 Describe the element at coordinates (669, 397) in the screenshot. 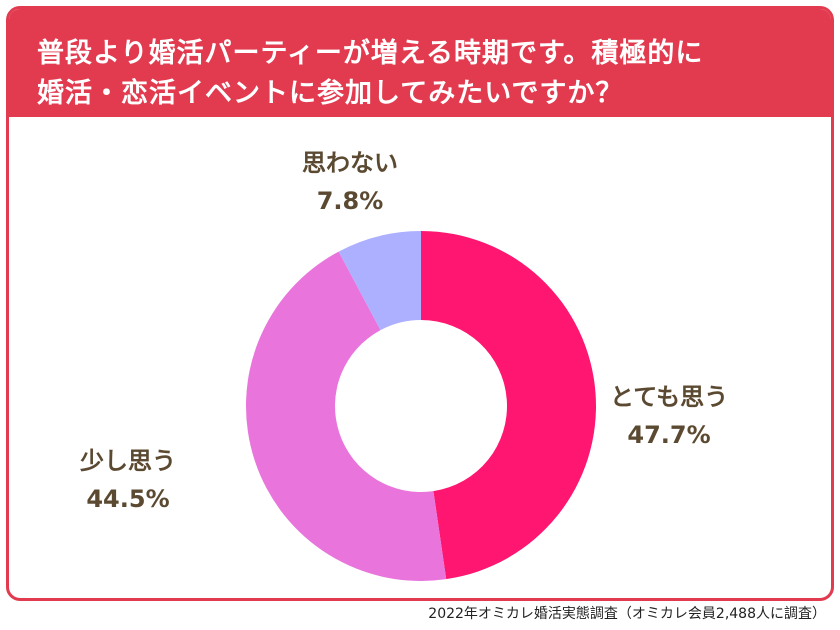

I see `slice-category-totemo: とても思う` at that location.